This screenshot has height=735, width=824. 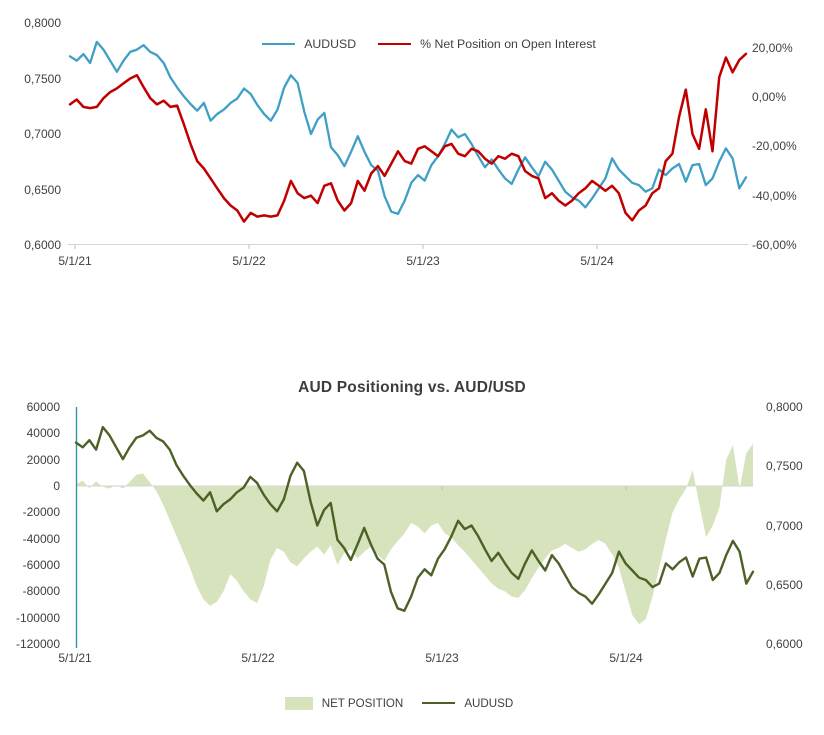 I want to click on bottom-left-axis-tick-label: 20000, so click(x=43, y=459).